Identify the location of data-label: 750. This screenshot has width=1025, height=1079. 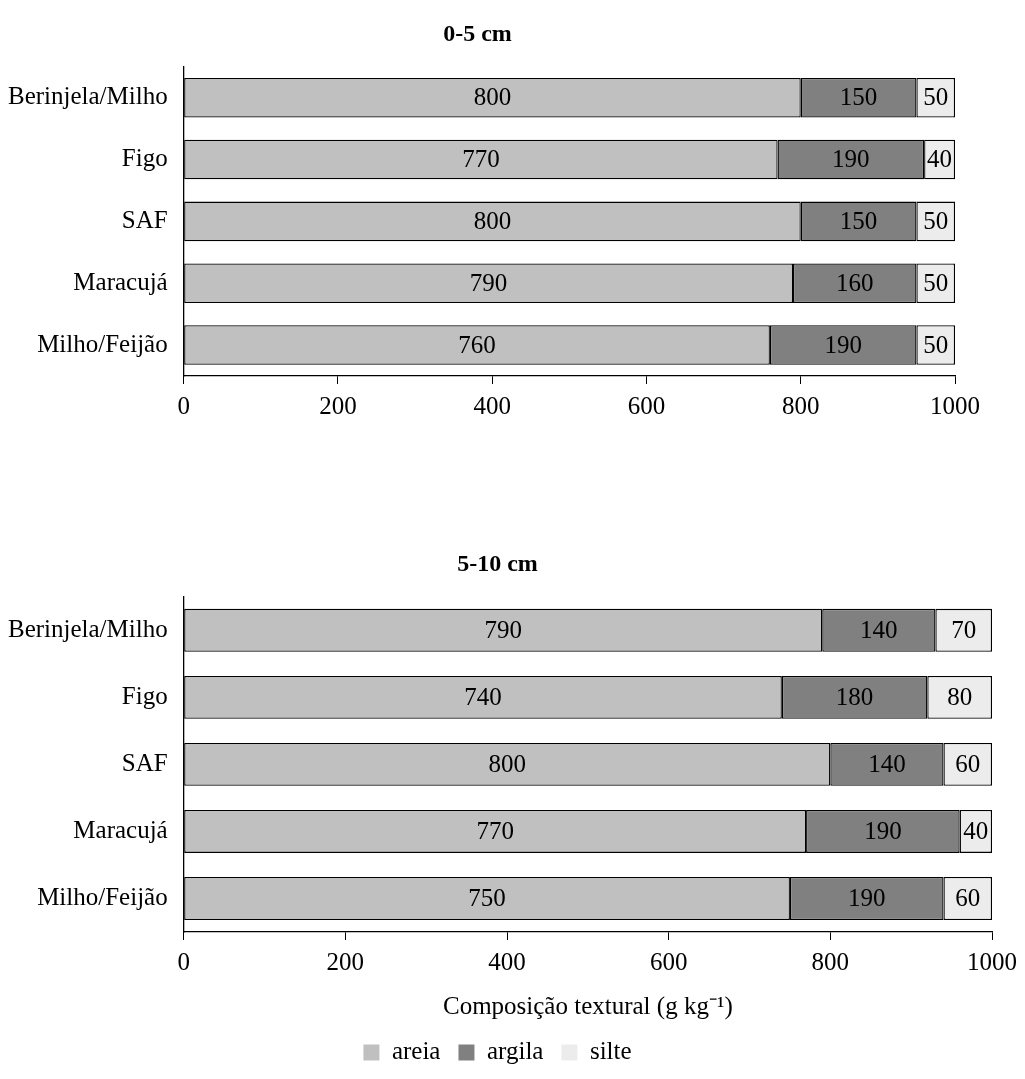
(487, 898).